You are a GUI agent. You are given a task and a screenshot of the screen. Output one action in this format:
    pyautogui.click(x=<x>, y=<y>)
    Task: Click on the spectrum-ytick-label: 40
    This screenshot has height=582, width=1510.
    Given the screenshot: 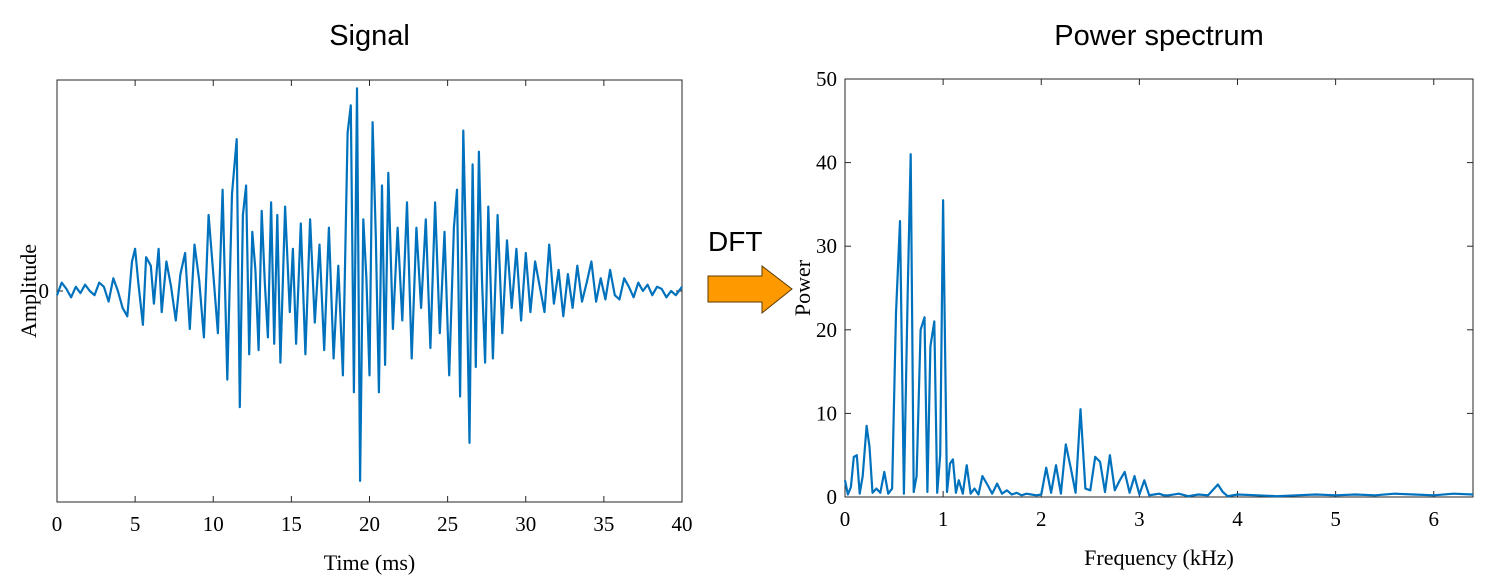 What is the action you would take?
    pyautogui.click(x=826, y=163)
    